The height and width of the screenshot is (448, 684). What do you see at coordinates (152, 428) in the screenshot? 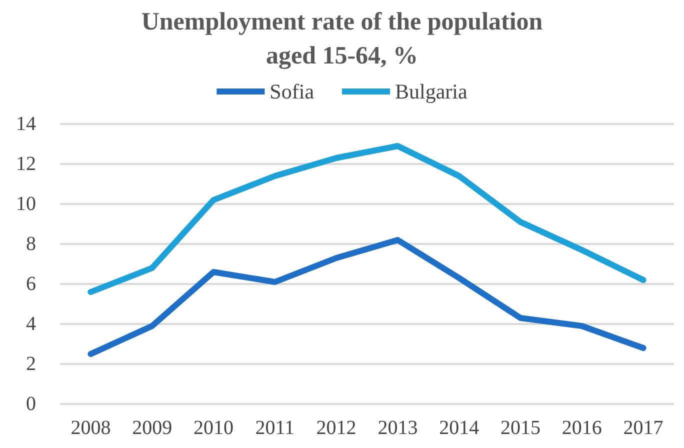
I see `x-tick-label: 2009` at bounding box center [152, 428].